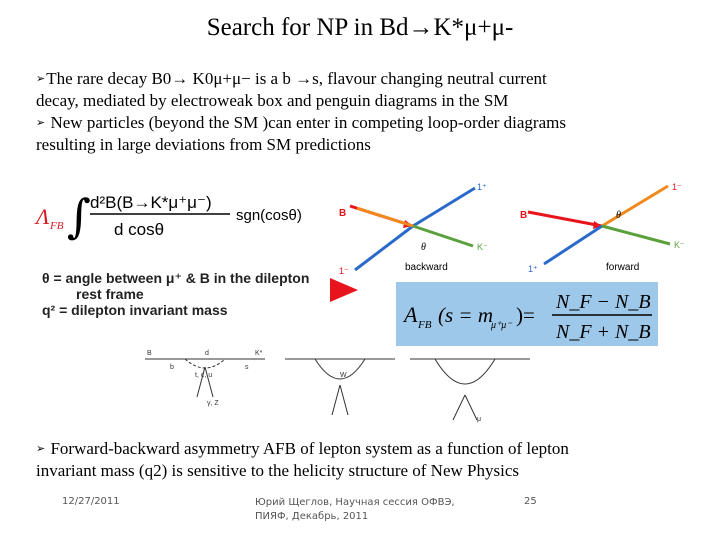 The image size is (720, 540). Describe the element at coordinates (424, 325) in the screenshot. I see `afb-subscript: FB` at that location.